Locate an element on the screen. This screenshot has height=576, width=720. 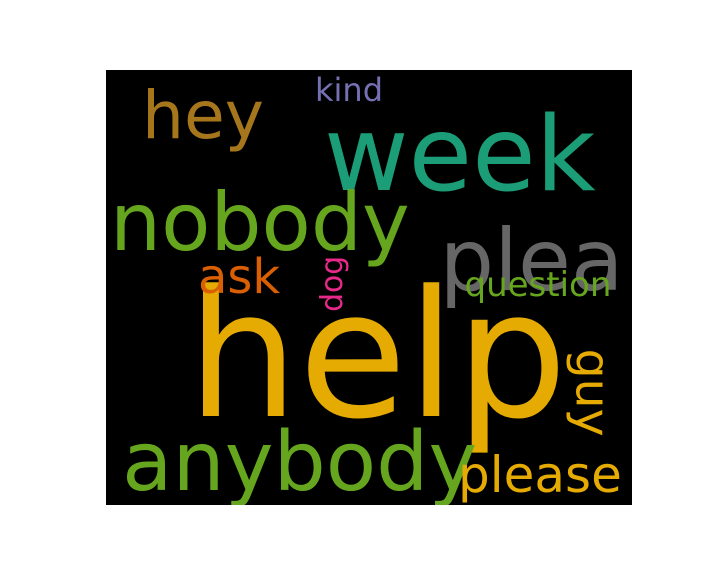
word-plea: plea is located at coordinates (531, 261).